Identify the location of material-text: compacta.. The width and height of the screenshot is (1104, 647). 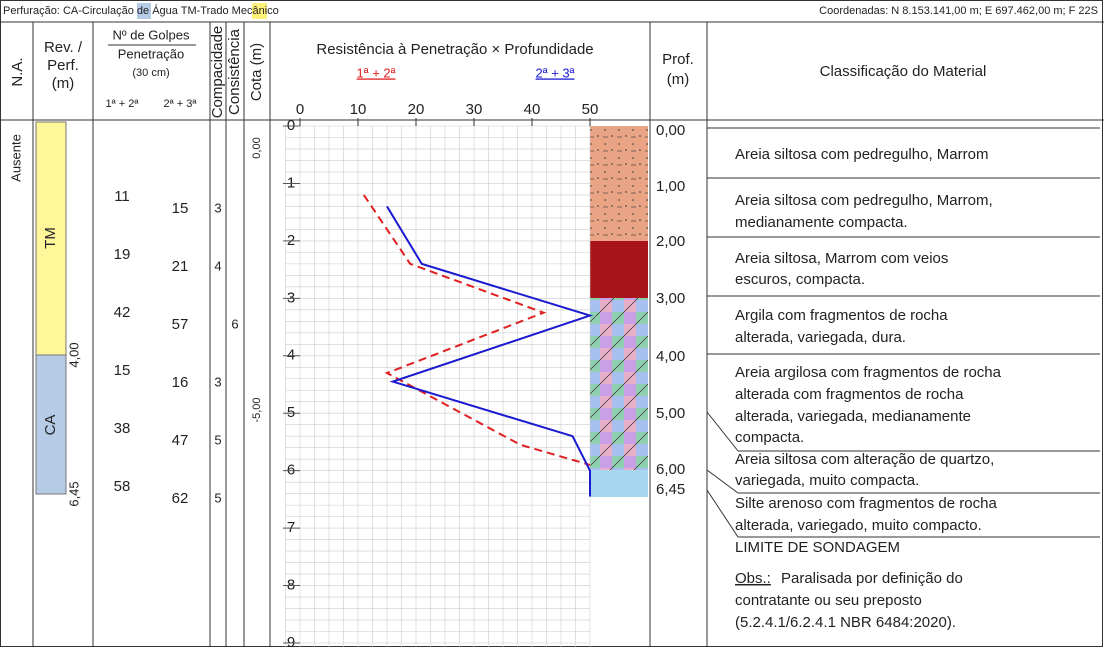
(769, 437).